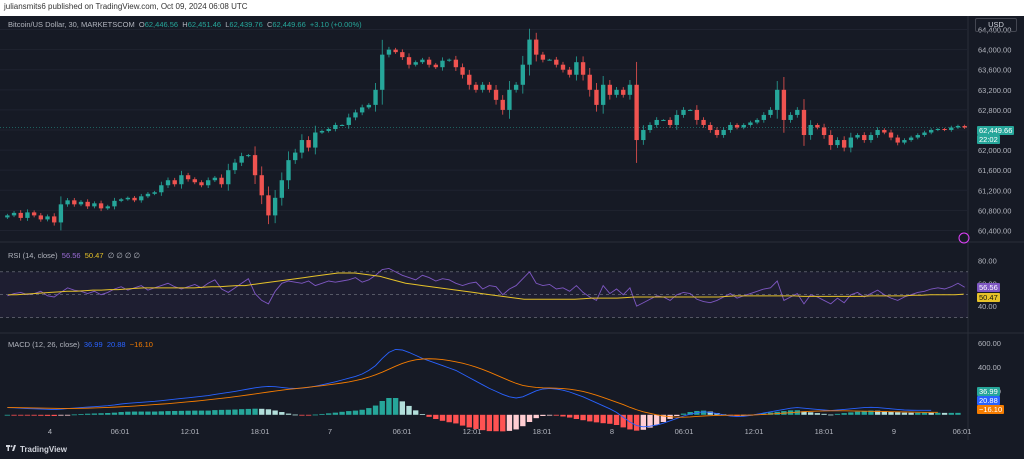 This screenshot has width=1024, height=459. I want to click on price-tick-label: 60,800.00, so click(994, 210).